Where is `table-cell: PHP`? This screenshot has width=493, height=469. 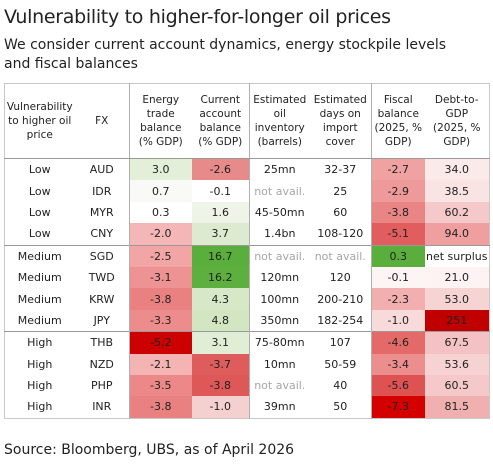
table-cell: PHP is located at coordinates (101, 386).